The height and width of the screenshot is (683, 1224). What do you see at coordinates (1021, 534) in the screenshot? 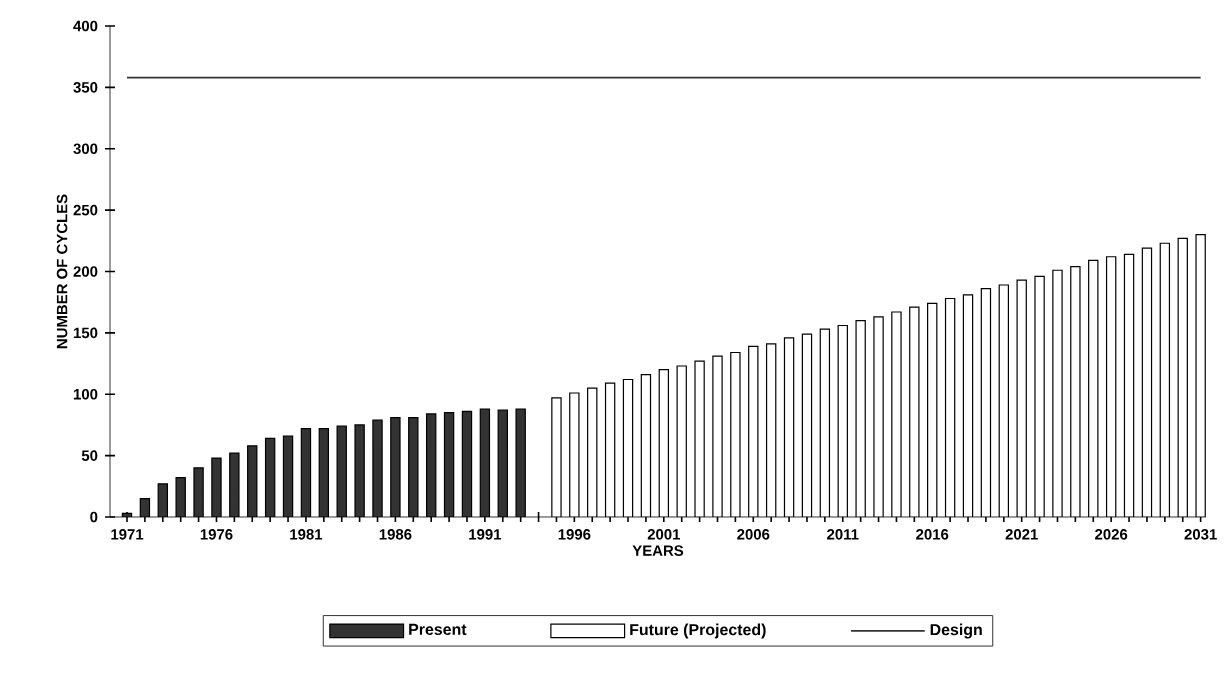
I see `x-tick-label: 2021` at bounding box center [1021, 534].